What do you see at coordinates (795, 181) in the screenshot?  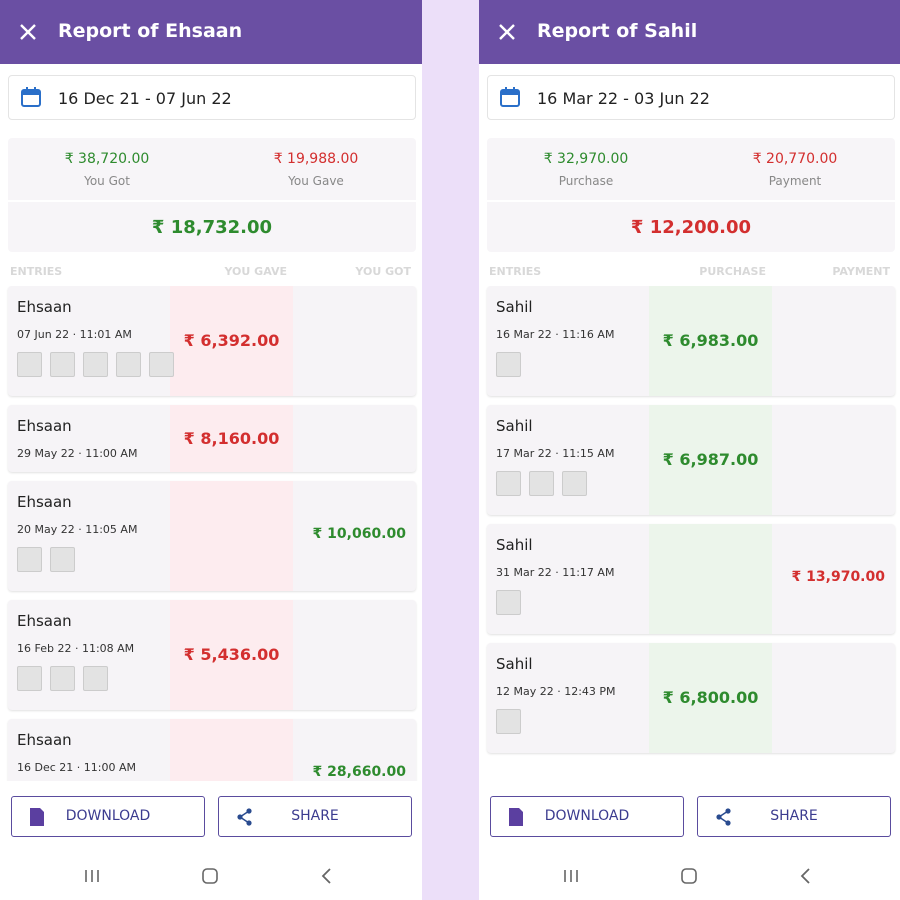 I see `right-label: Payment` at bounding box center [795, 181].